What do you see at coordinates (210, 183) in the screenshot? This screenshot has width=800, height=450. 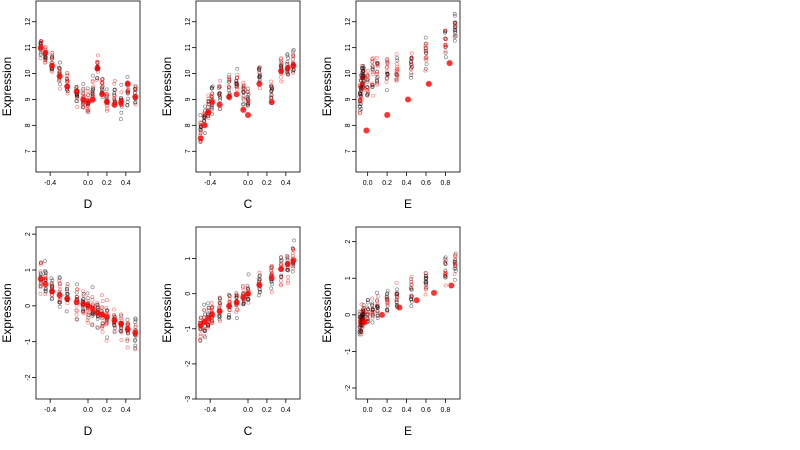 I see `x-tick-label: -0.4` at bounding box center [210, 183].